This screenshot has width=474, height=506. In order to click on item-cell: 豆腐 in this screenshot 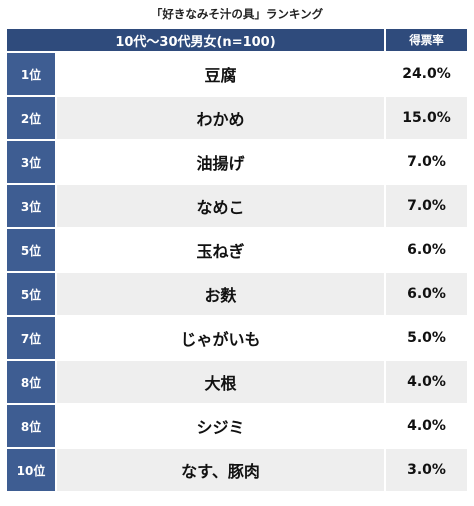, I will do `click(220, 74)`.